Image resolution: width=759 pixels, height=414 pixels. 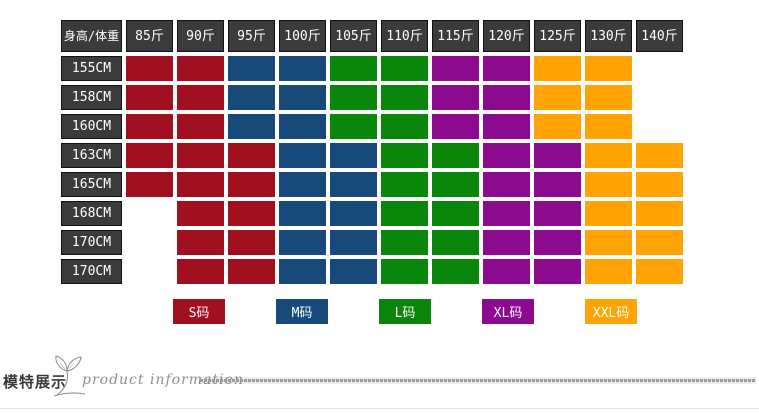 I want to click on divider-line, so click(x=478, y=380).